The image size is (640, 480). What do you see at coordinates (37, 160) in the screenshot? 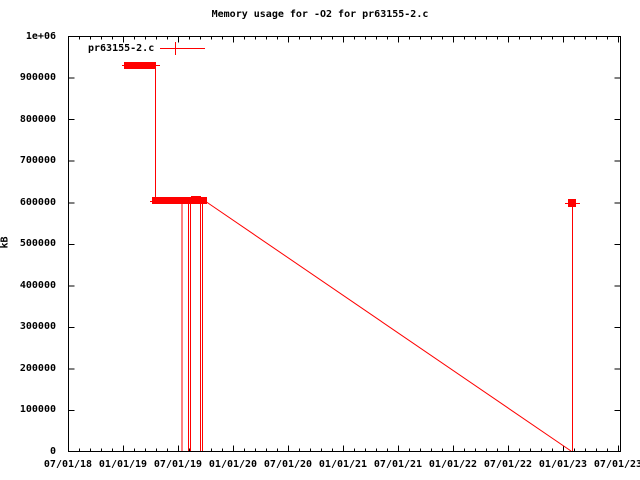
I see `y-tick-label: 700000` at bounding box center [37, 160].